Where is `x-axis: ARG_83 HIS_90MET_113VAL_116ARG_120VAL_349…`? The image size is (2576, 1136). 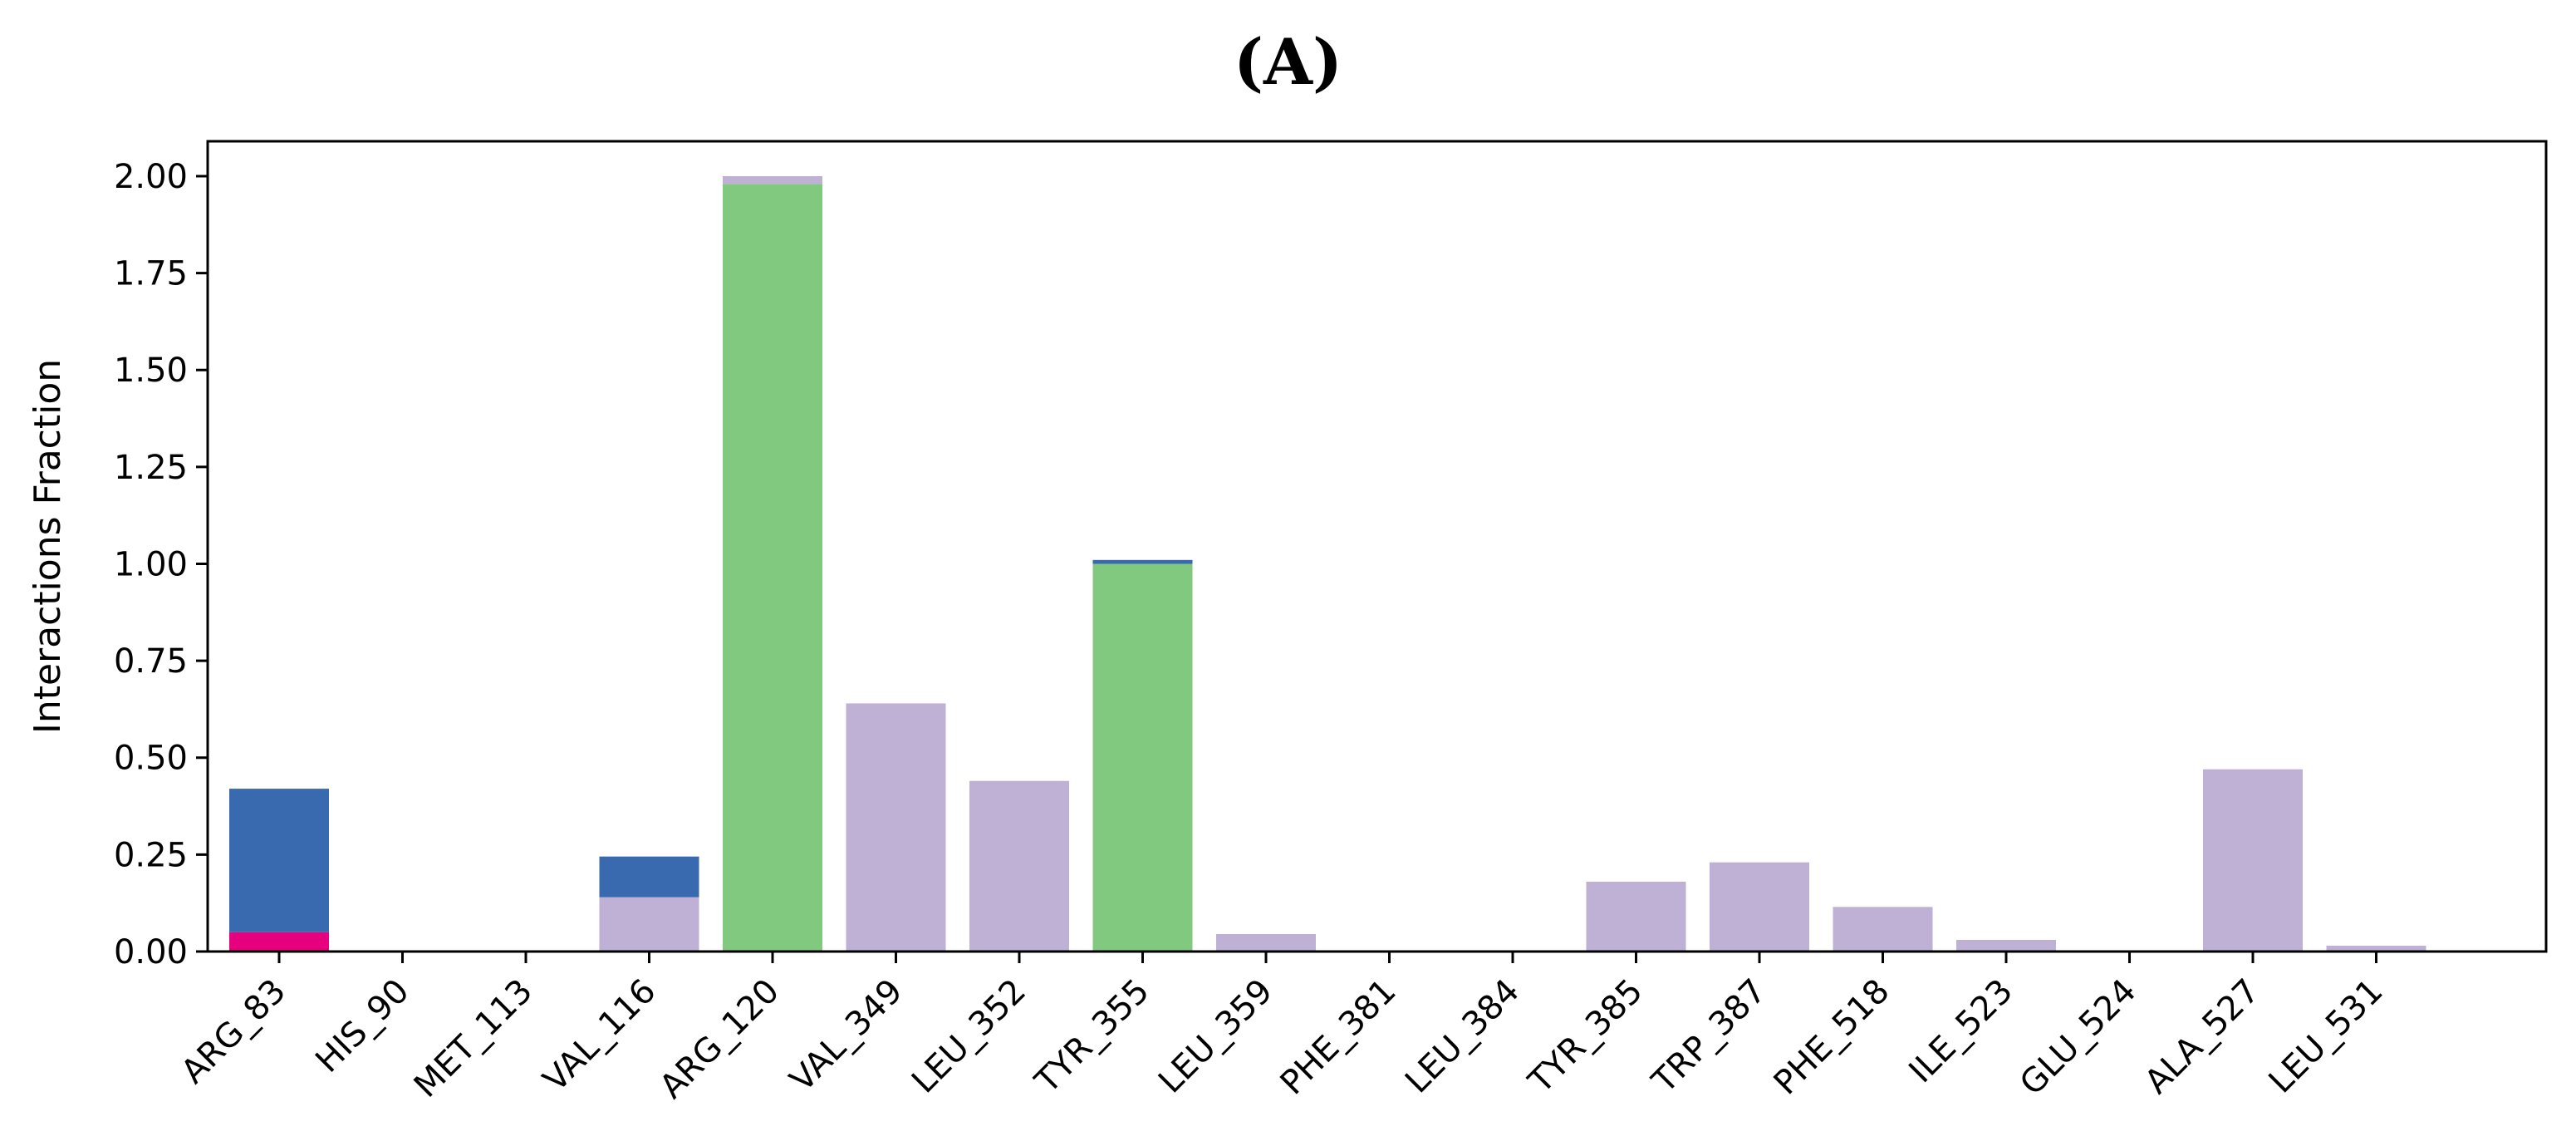
x-axis: ARG_83 HIS_90MET_113VAL_116ARG_120VAL_349… is located at coordinates (1282, 1029).